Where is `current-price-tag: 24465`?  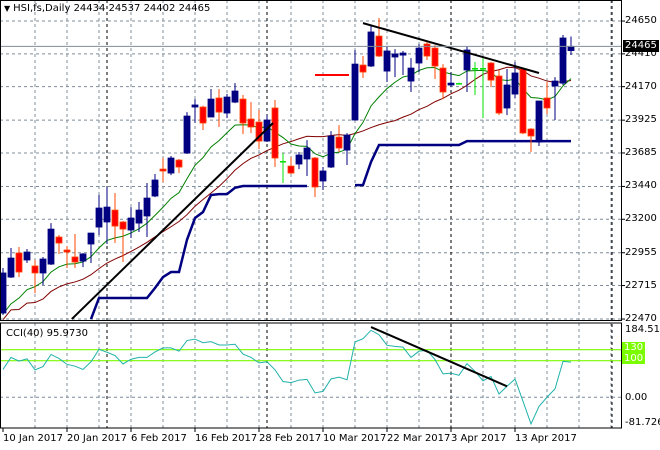
current-price-tag: 24465 is located at coordinates (641, 46).